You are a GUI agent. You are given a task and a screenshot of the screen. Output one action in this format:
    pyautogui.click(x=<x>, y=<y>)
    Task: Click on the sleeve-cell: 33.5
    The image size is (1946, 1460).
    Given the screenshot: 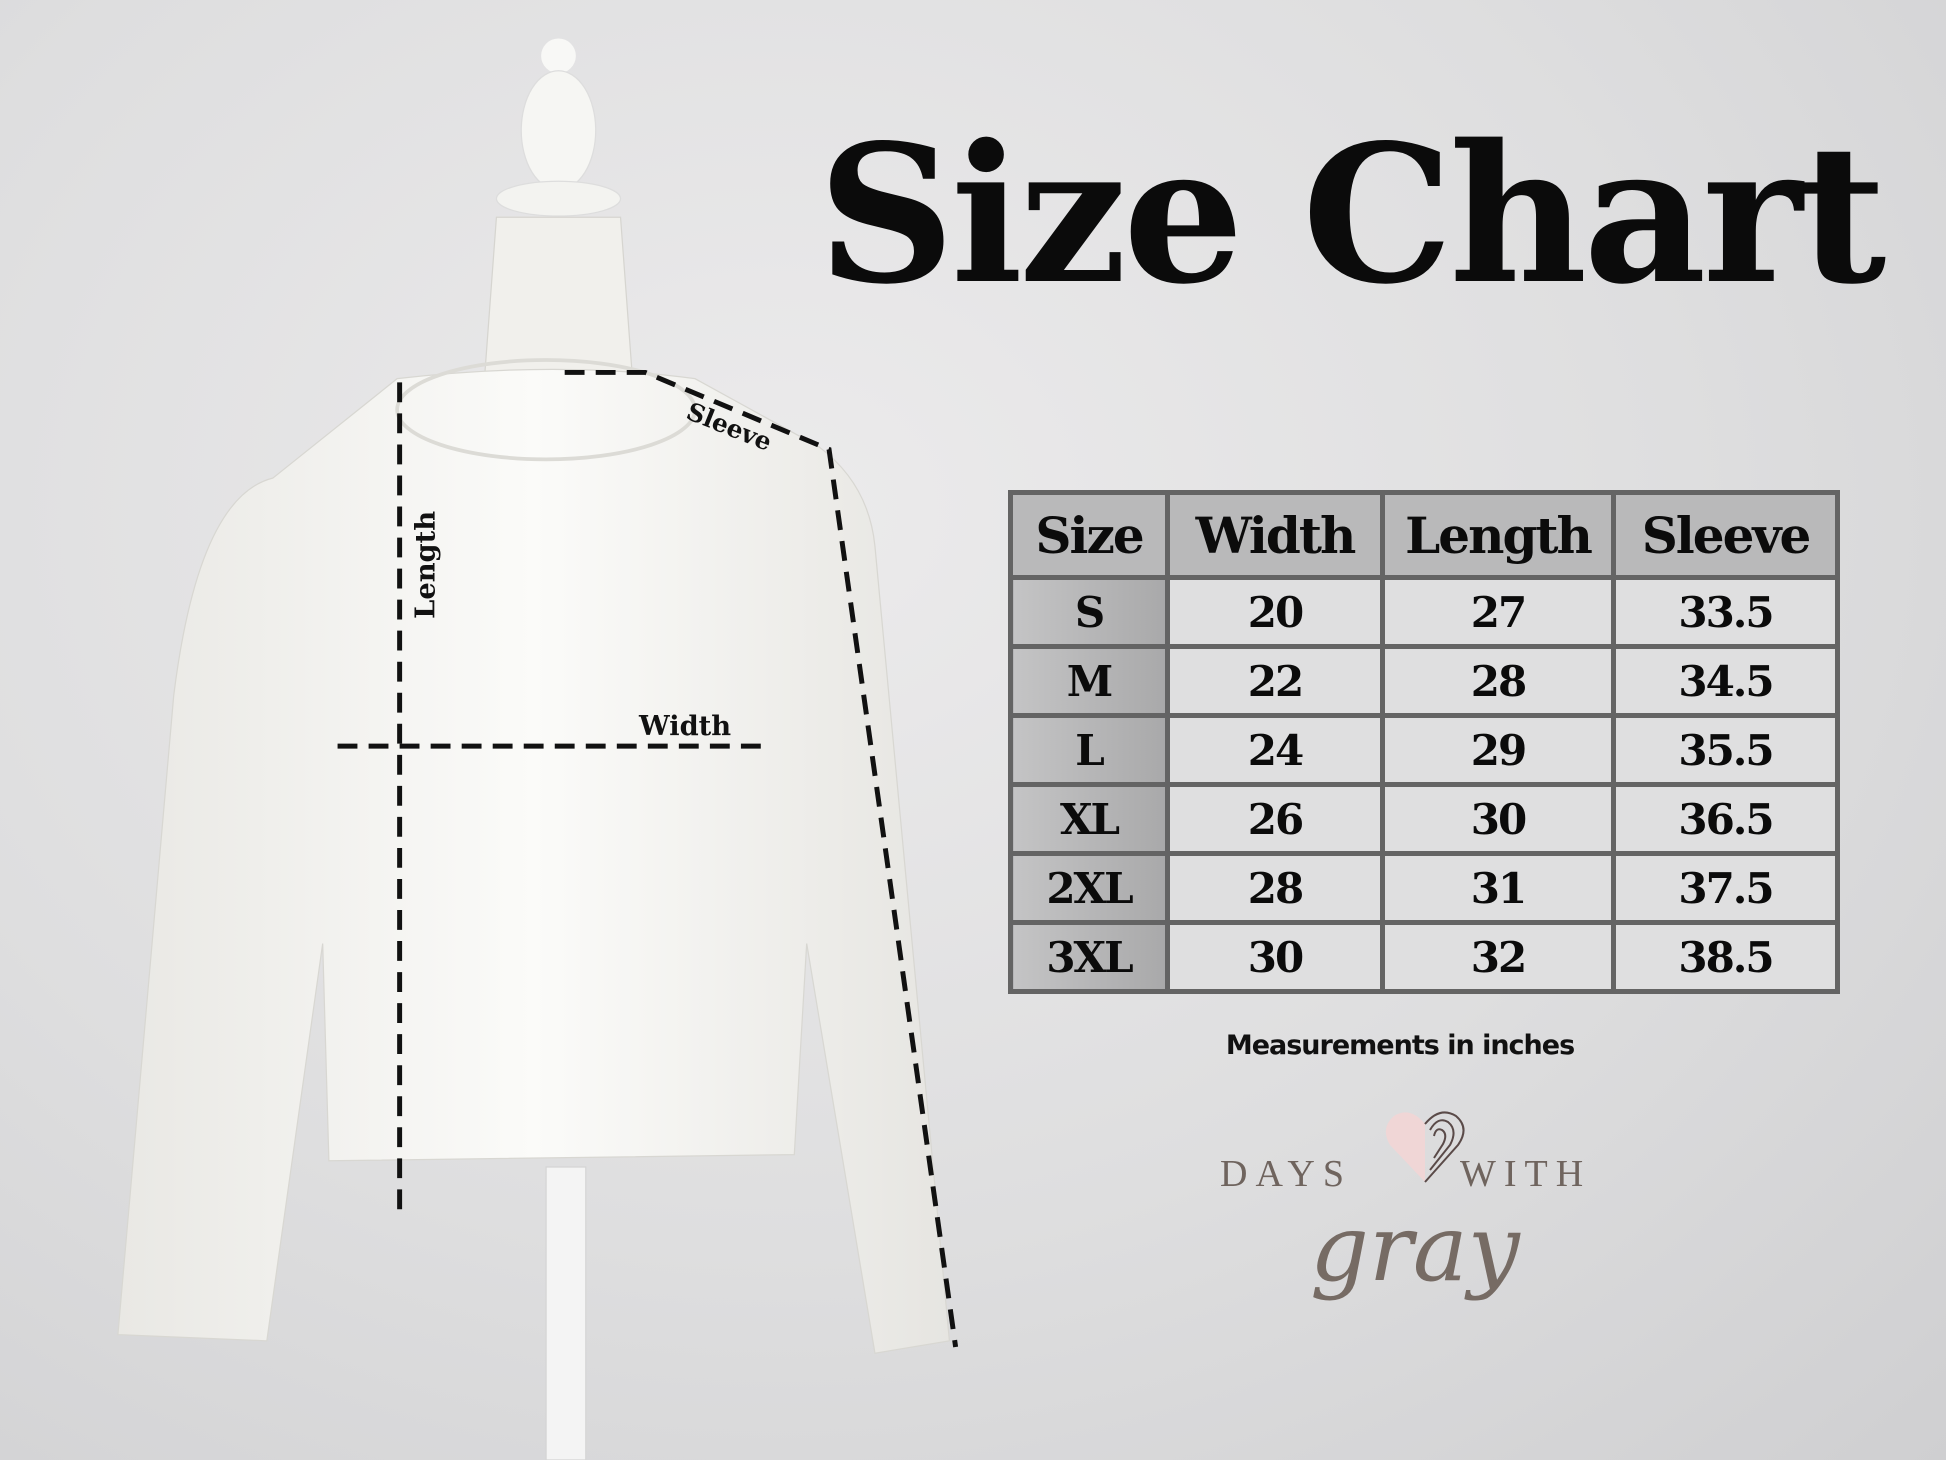 What is the action you would take?
    pyautogui.click(x=1725, y=612)
    